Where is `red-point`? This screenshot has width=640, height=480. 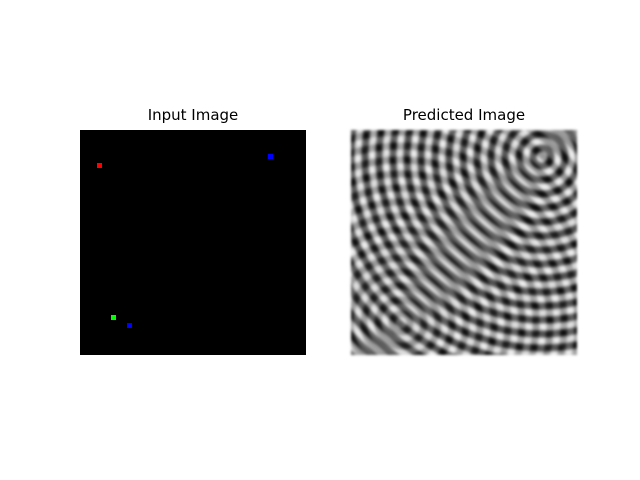 red-point is located at coordinates (99, 165).